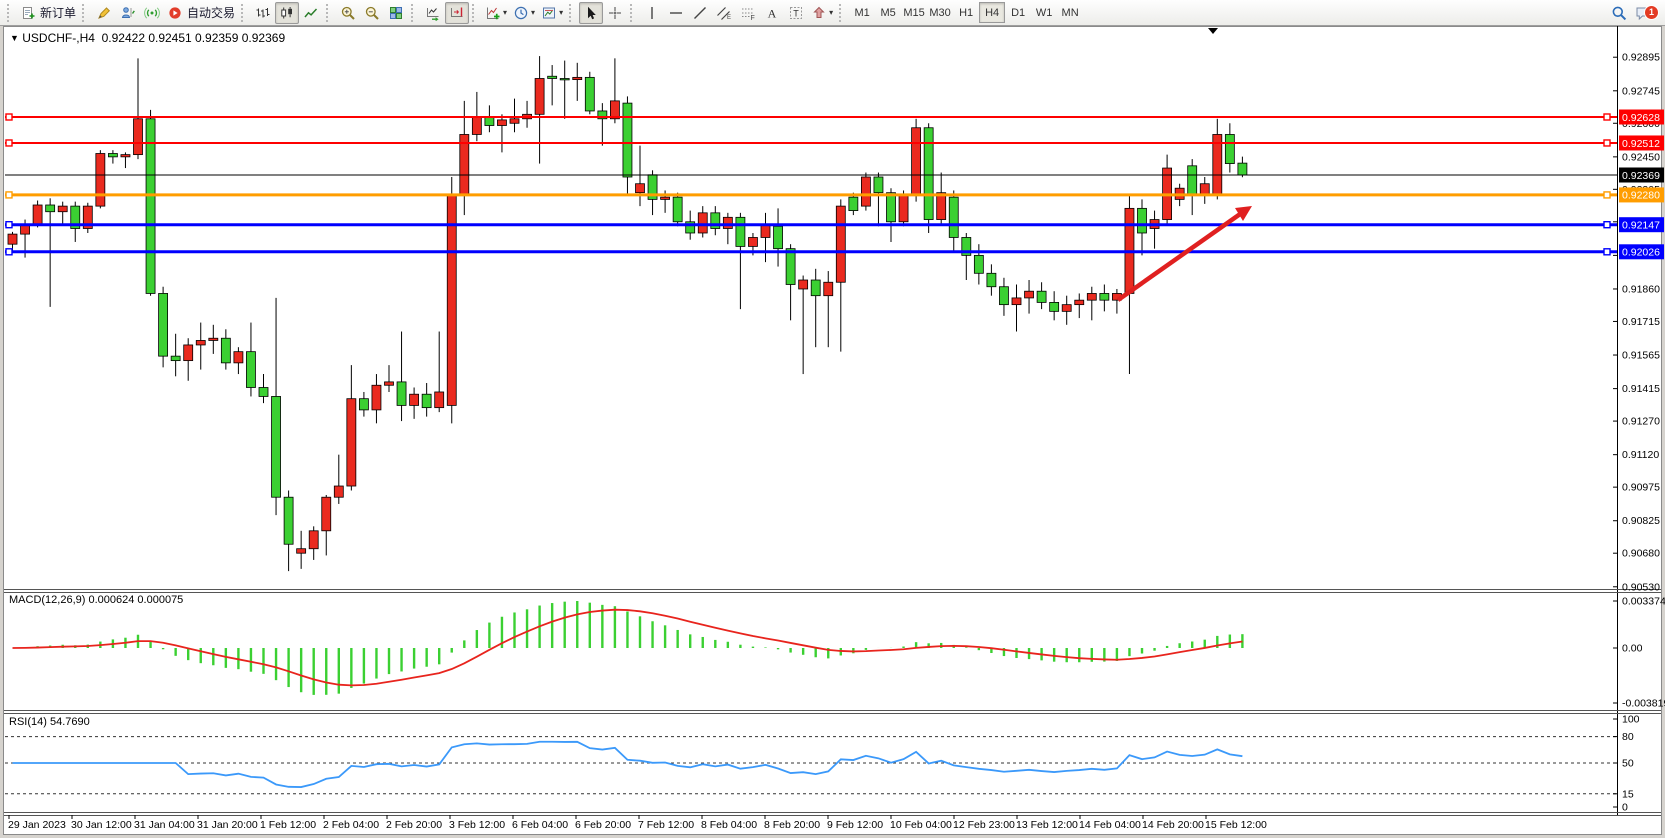 The image size is (1665, 838). I want to click on channel-button: E, so click(724, 13).